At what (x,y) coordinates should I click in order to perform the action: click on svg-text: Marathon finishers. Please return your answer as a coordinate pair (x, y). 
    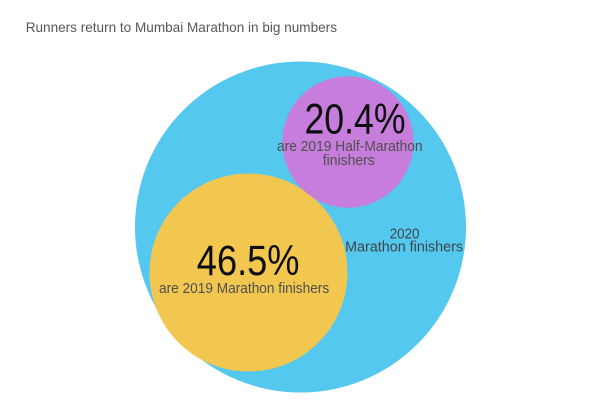
    Looking at the image, I should click on (404, 248).